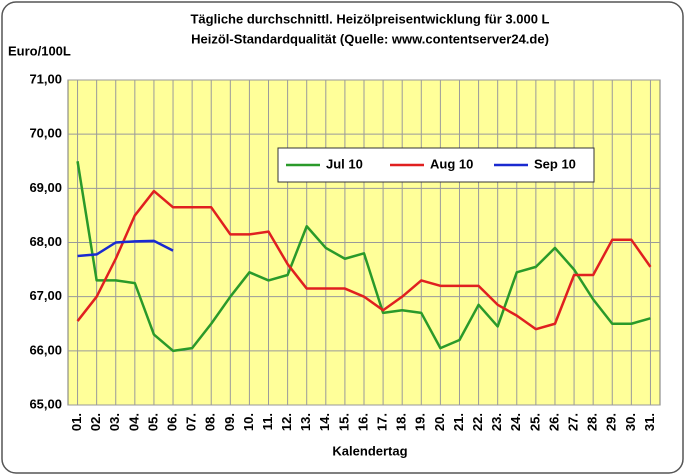 This screenshot has height=475, width=685. What do you see at coordinates (496, 422) in the screenshot?
I see `x-tick-label: 23.` at bounding box center [496, 422].